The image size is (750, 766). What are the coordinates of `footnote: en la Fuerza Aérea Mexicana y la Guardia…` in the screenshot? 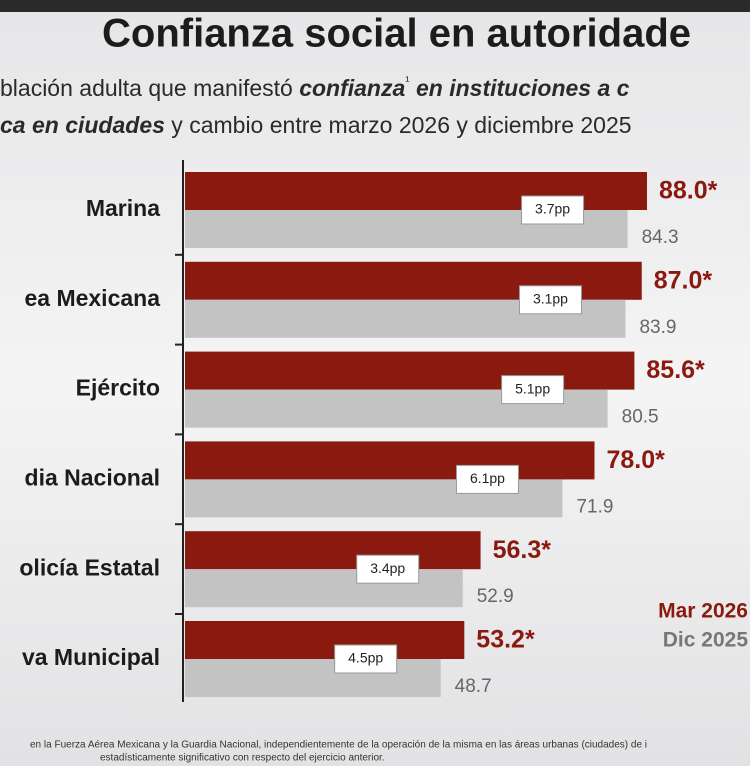 It's located at (338, 745).